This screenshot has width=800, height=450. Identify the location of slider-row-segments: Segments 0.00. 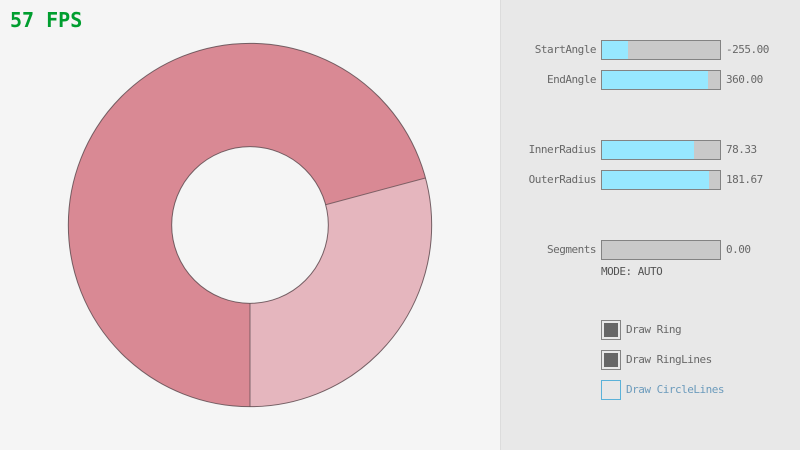
(650, 250).